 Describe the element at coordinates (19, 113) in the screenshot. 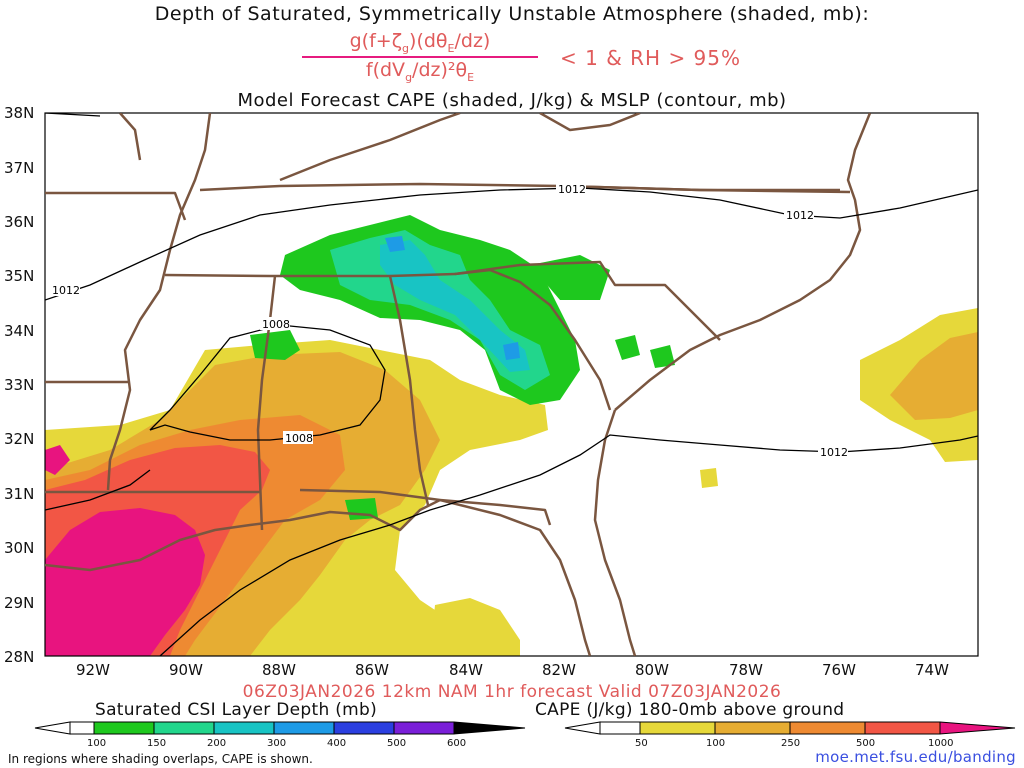

I see `lat-label: 38N` at that location.